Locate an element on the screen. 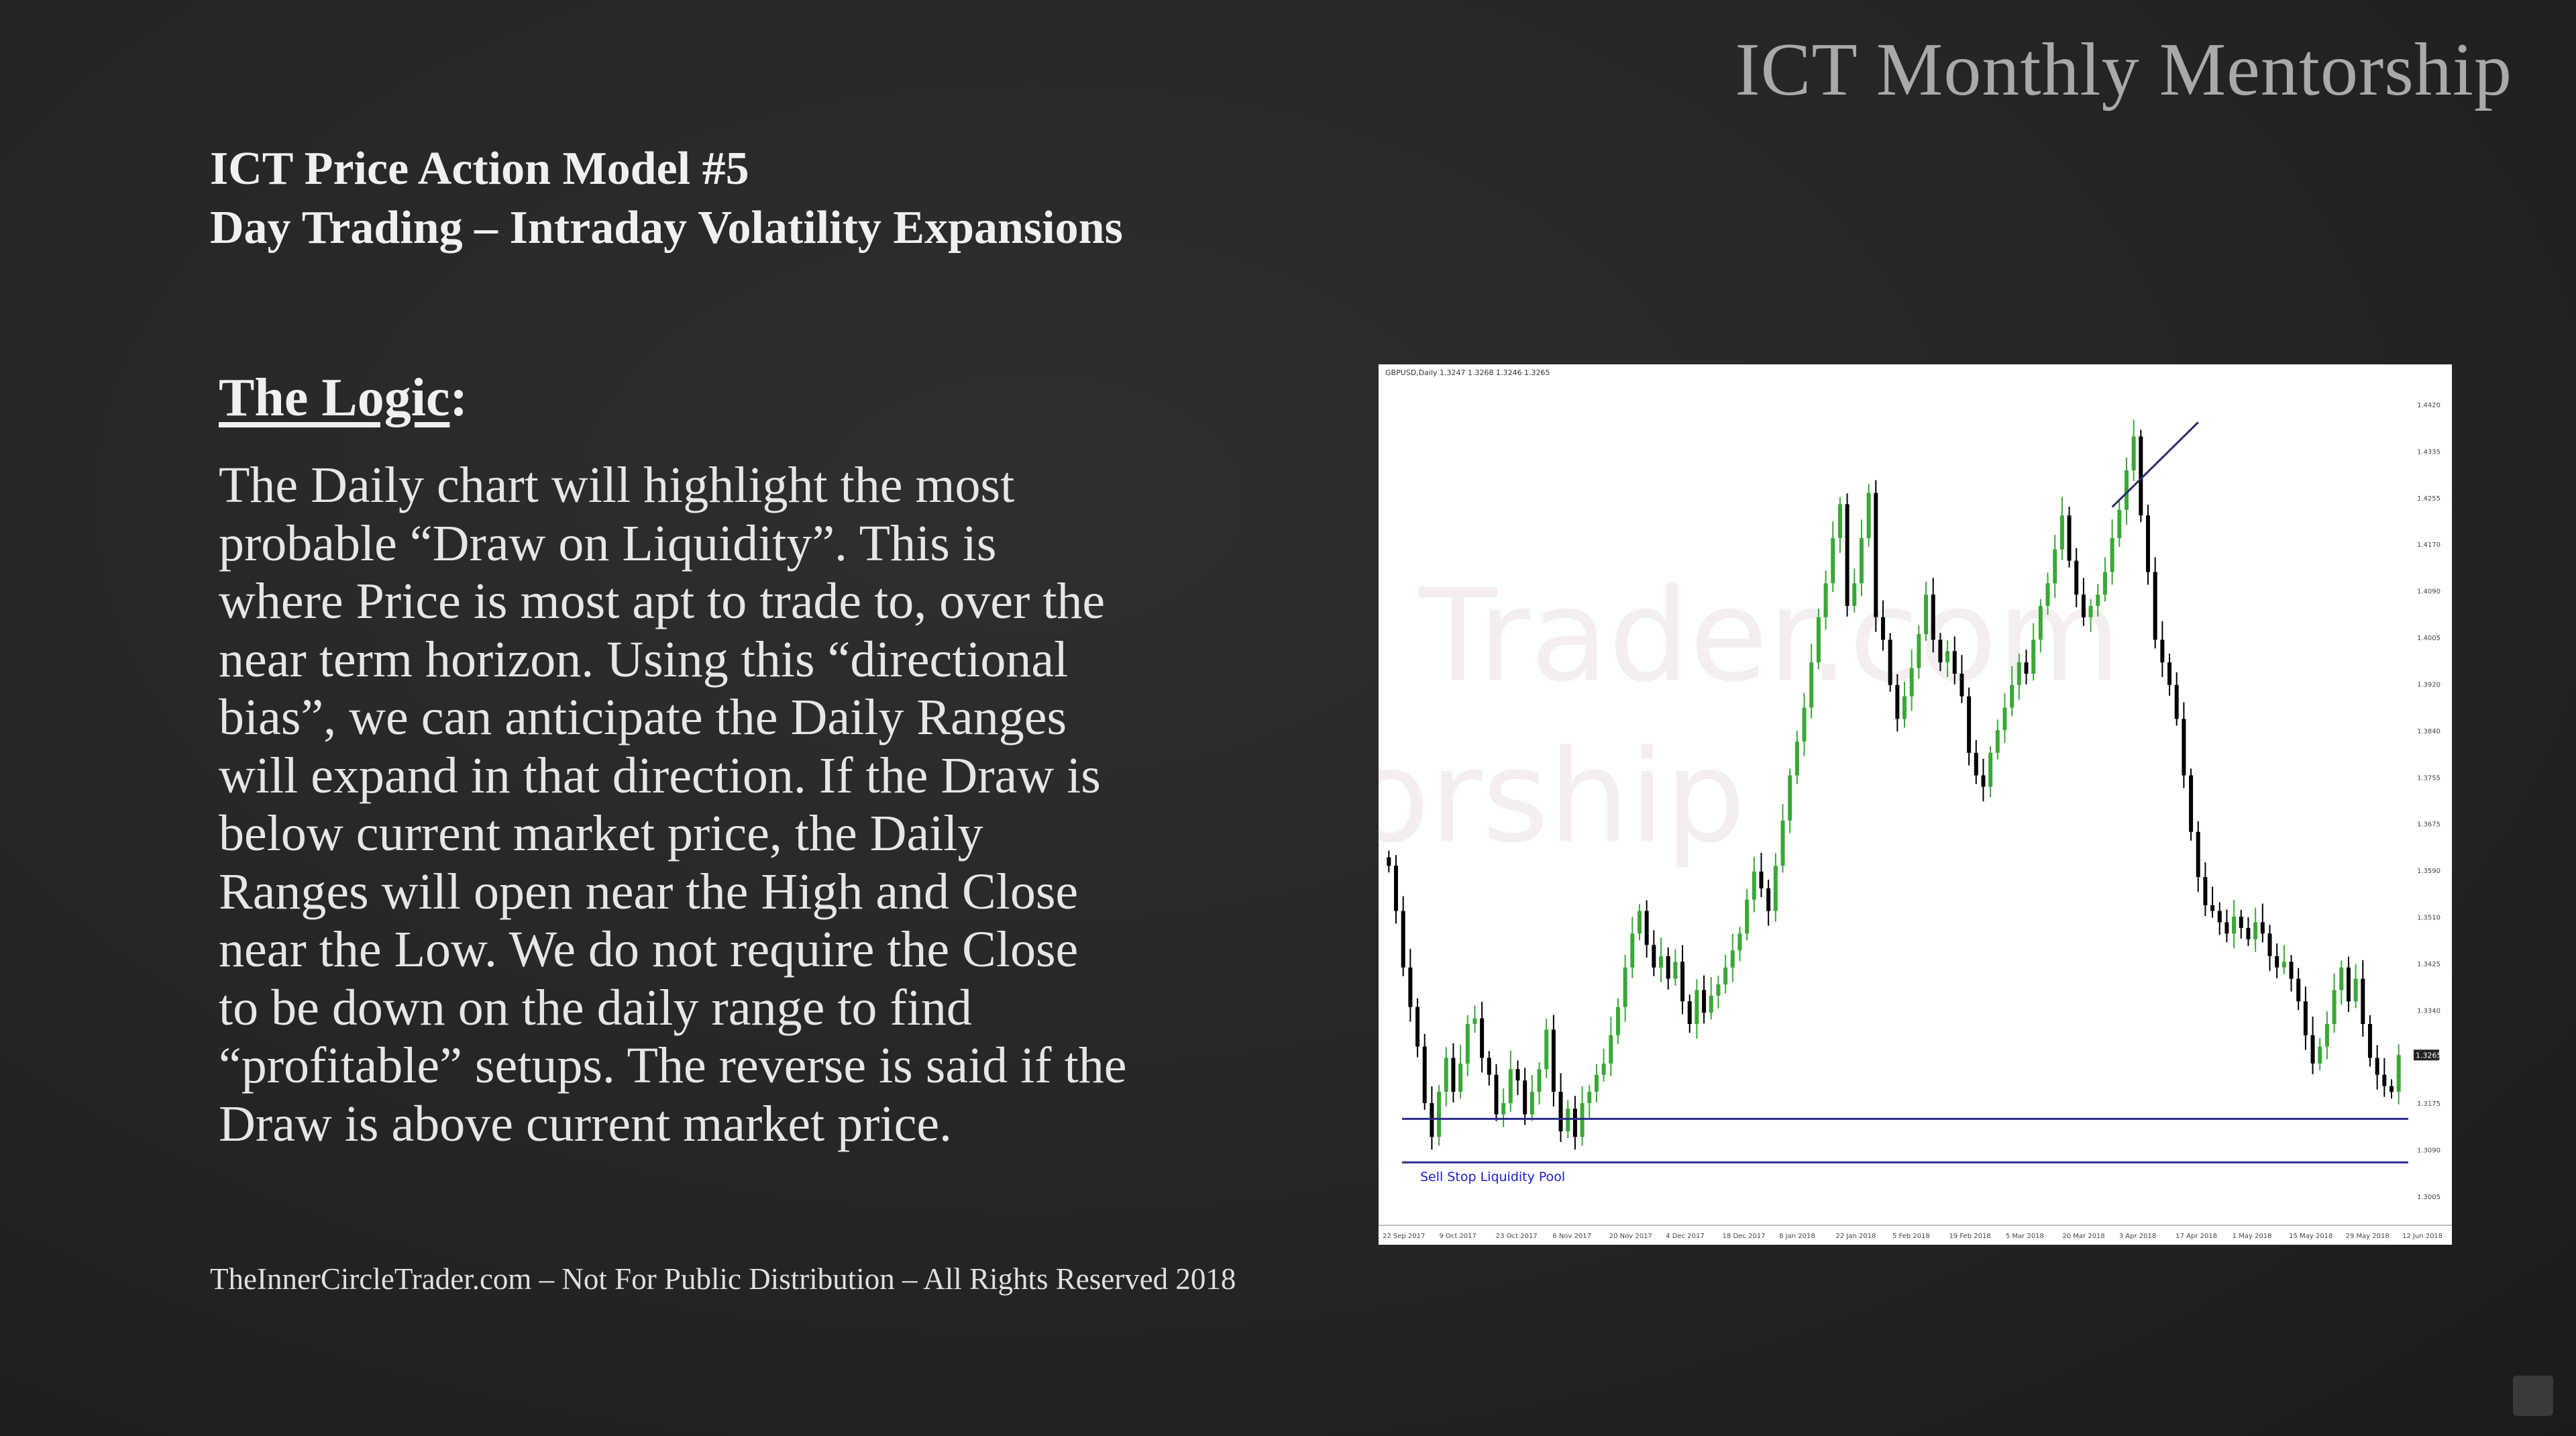 The image size is (2576, 1436). time-tick-label: 1 May 2018 is located at coordinates (2252, 1236).